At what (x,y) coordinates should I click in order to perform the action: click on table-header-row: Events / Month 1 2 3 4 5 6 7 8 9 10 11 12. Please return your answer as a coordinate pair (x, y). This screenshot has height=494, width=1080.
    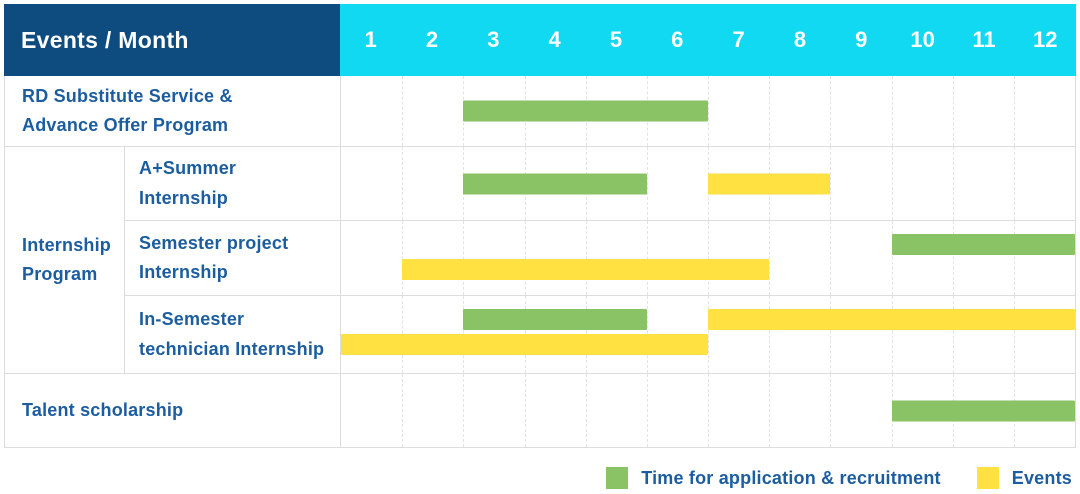
    Looking at the image, I should click on (540, 40).